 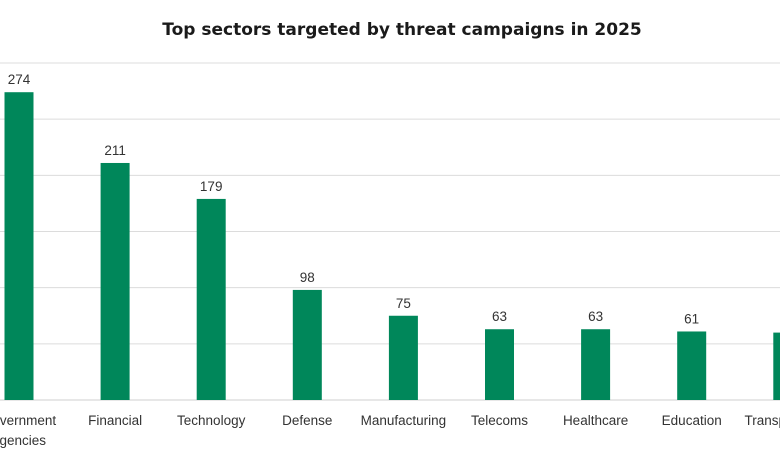 I want to click on x-tick-label: Education, so click(x=692, y=420).